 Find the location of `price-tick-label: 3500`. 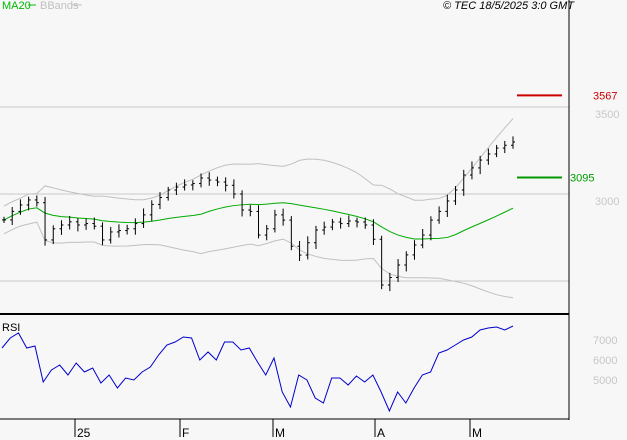

price-tick-label: 3500 is located at coordinates (607, 115).